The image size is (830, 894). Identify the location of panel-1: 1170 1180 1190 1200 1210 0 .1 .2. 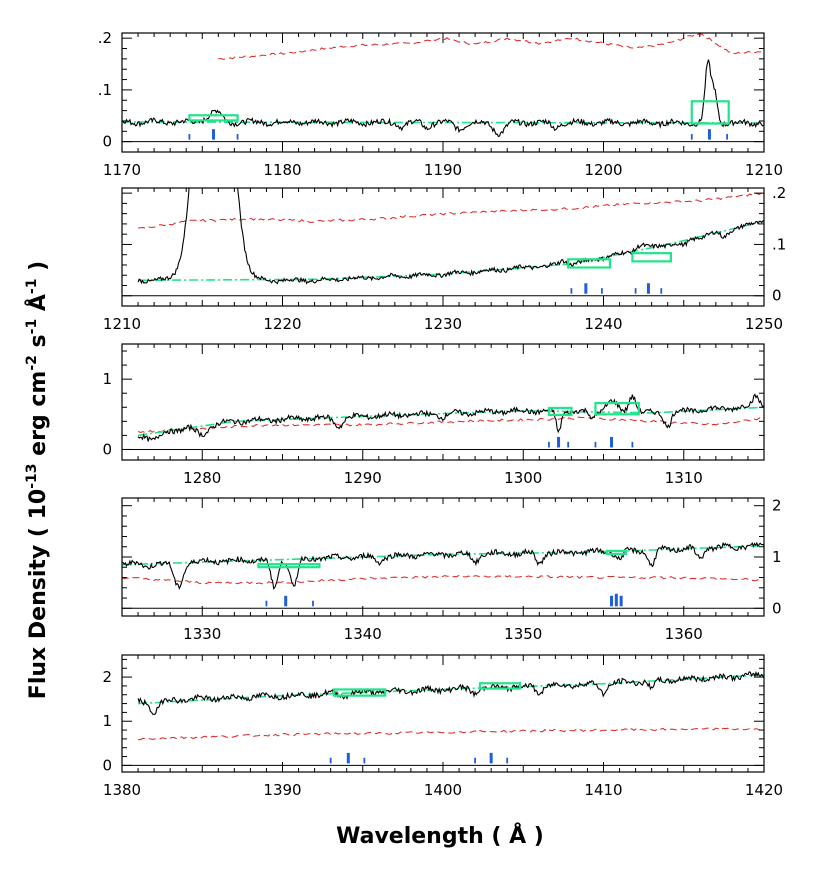
(440, 104).